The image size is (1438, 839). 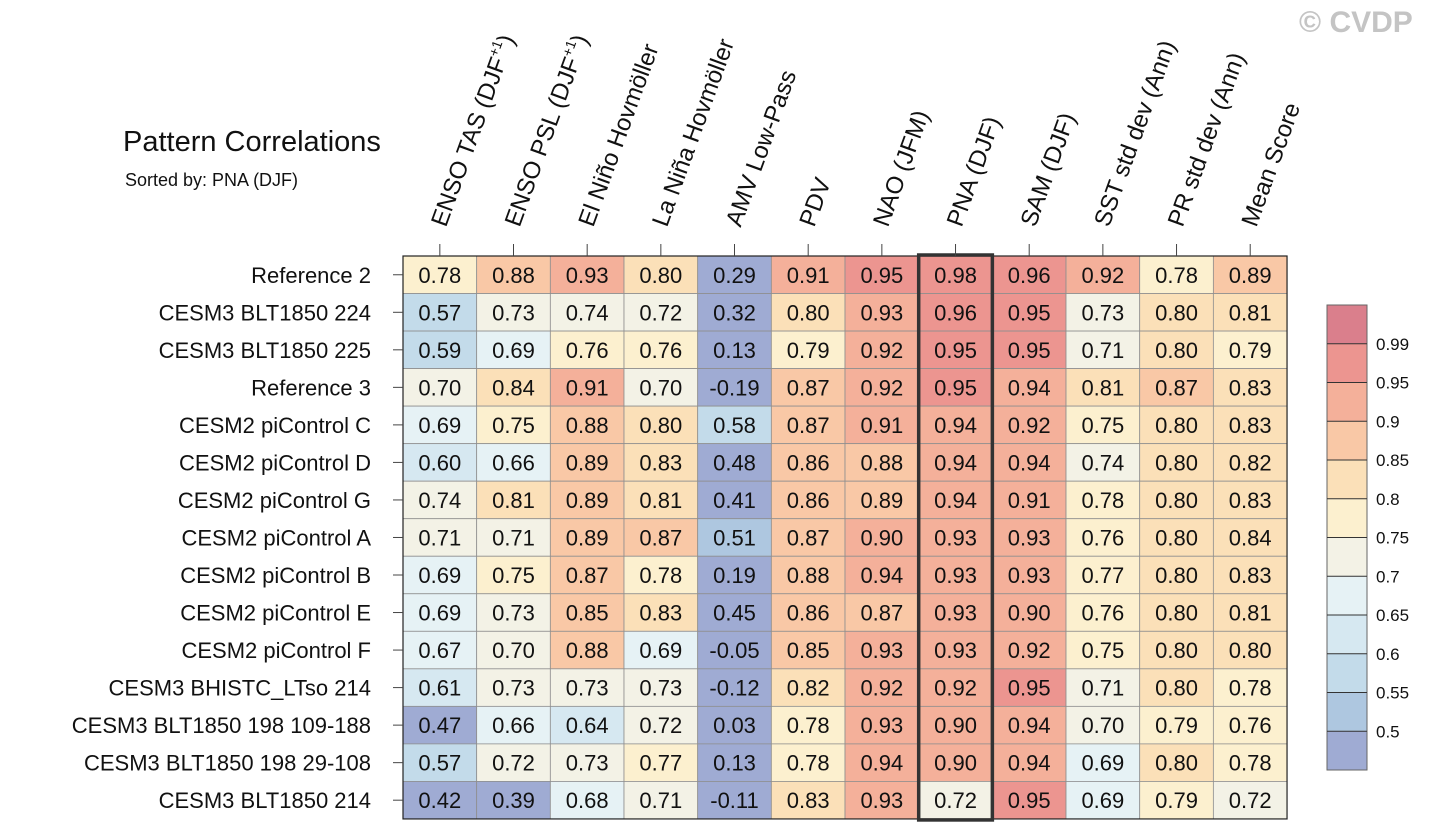 What do you see at coordinates (252, 142) in the screenshot?
I see `chart-title: Pattern Correlations` at bounding box center [252, 142].